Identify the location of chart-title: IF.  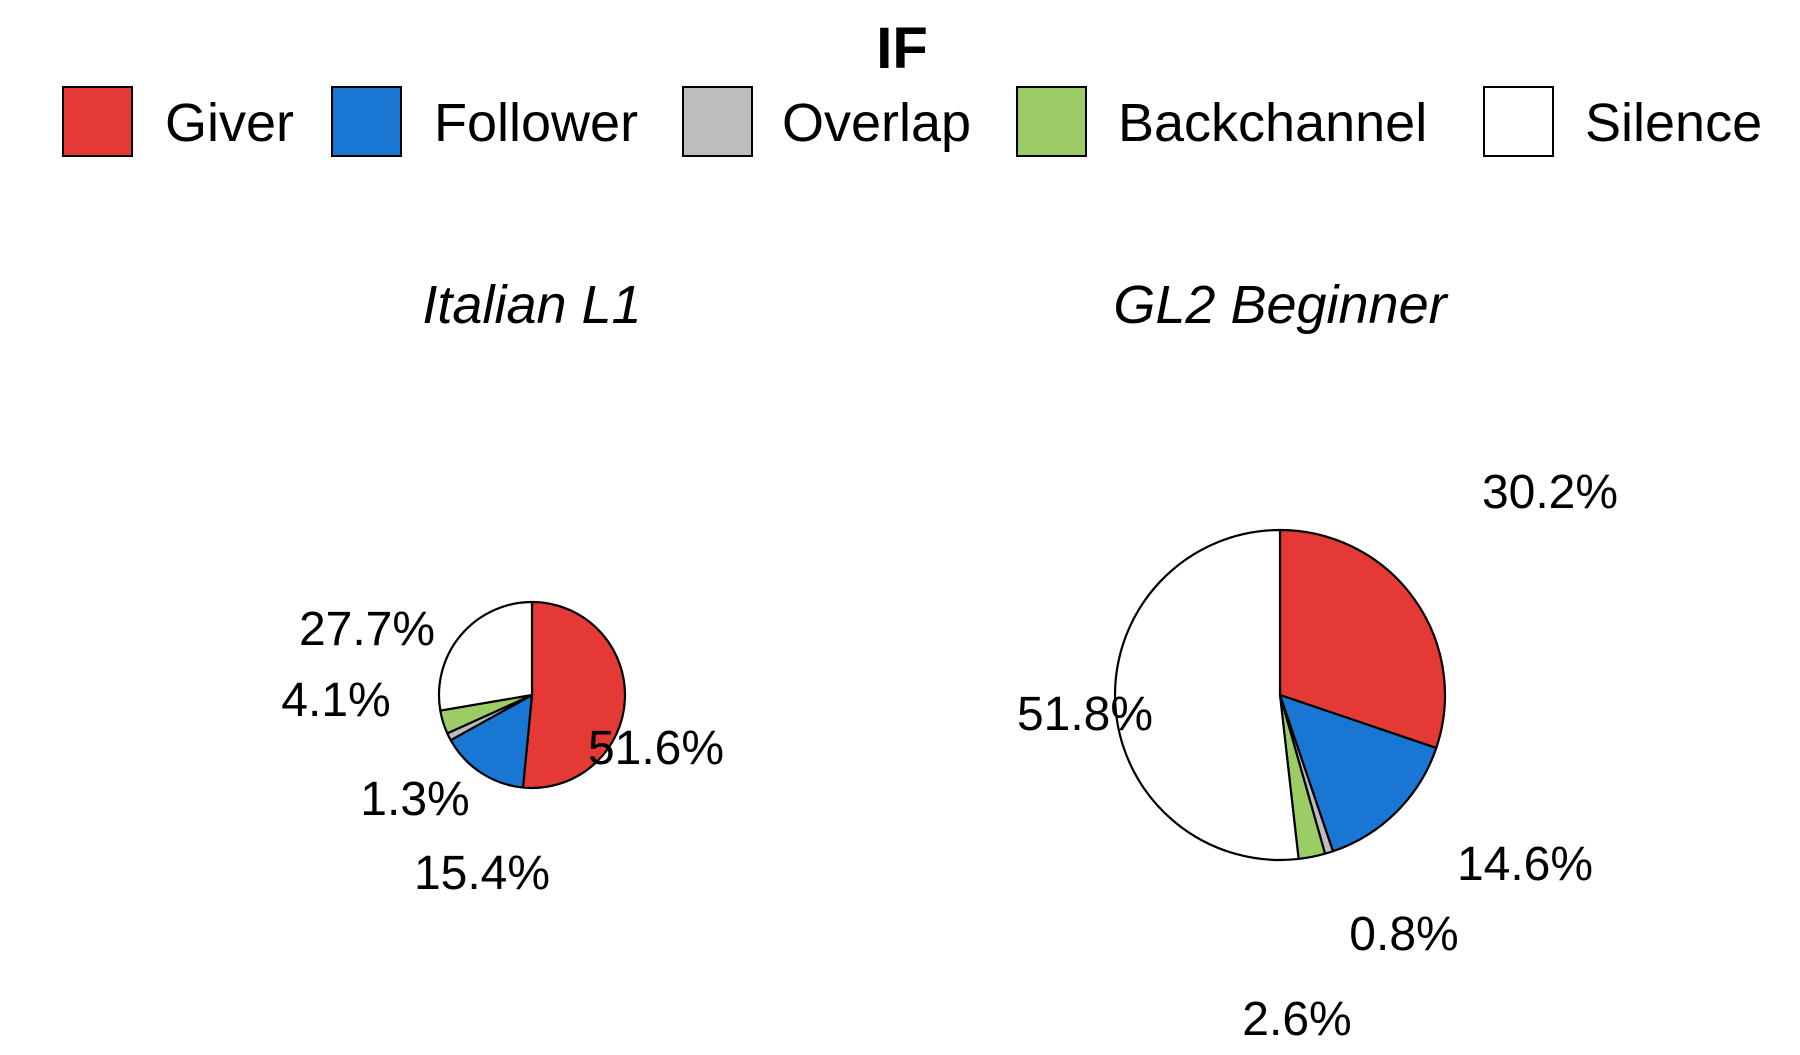
(902, 48).